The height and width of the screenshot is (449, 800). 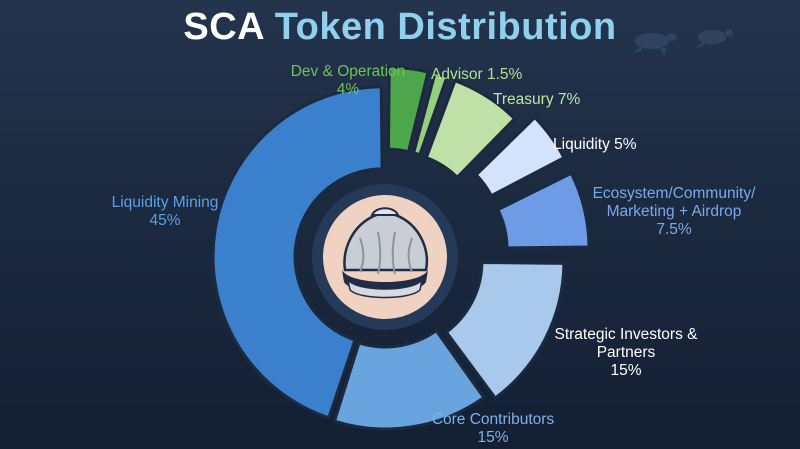 What do you see at coordinates (543, 210) in the screenshot?
I see `slice-ecosystem-community-marketing-airdrop` at bounding box center [543, 210].